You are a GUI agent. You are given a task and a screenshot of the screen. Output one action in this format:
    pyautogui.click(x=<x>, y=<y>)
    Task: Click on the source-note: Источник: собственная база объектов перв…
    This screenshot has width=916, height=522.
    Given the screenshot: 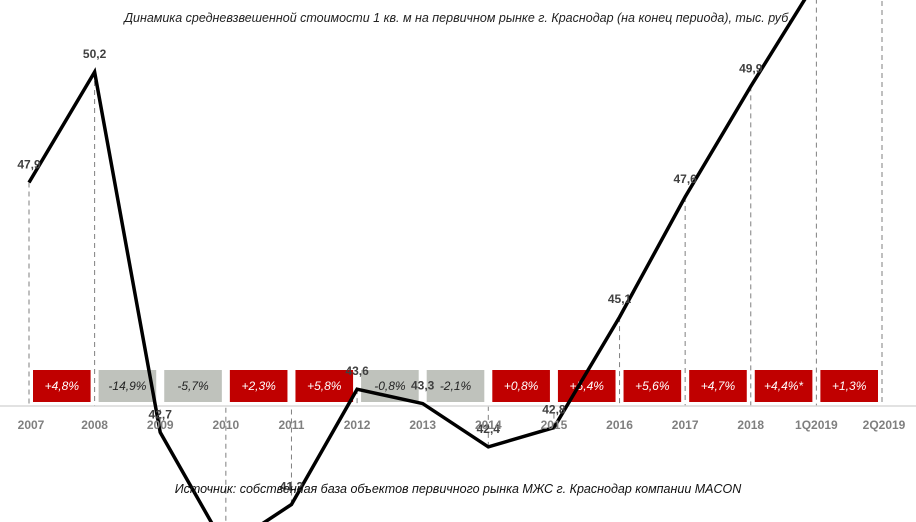 What is the action you would take?
    pyautogui.click(x=458, y=489)
    